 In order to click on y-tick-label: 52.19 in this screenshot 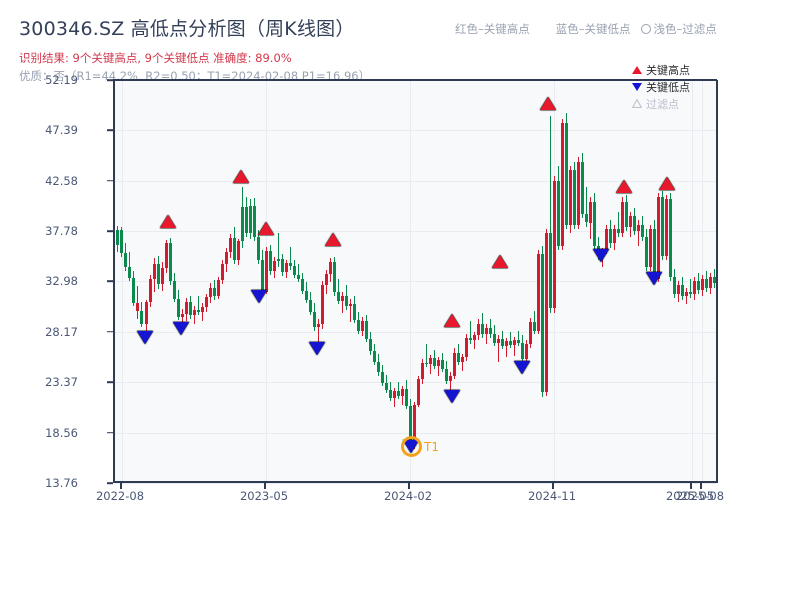, I will do `click(61, 80)`.